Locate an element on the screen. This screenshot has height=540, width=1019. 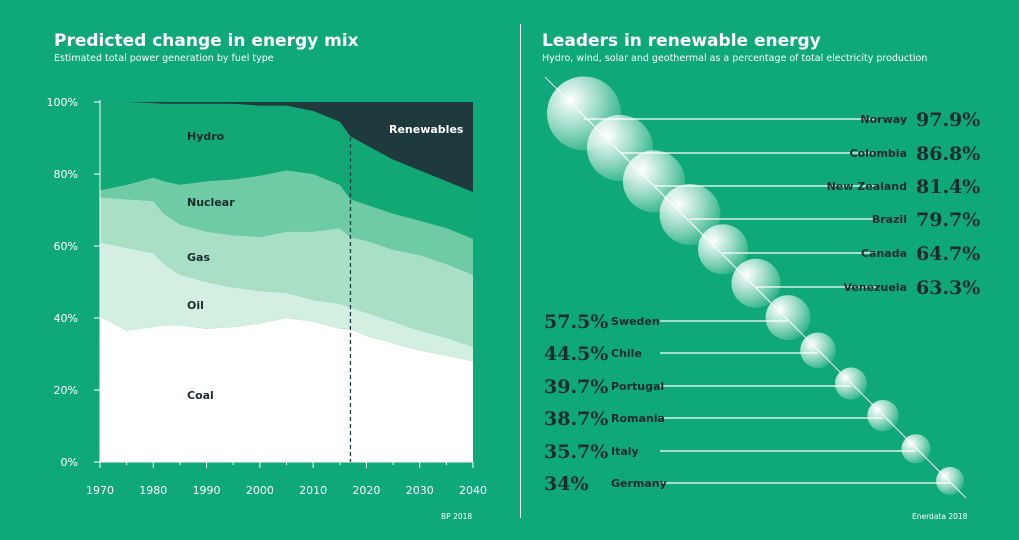
country-label: Germany is located at coordinates (639, 483).